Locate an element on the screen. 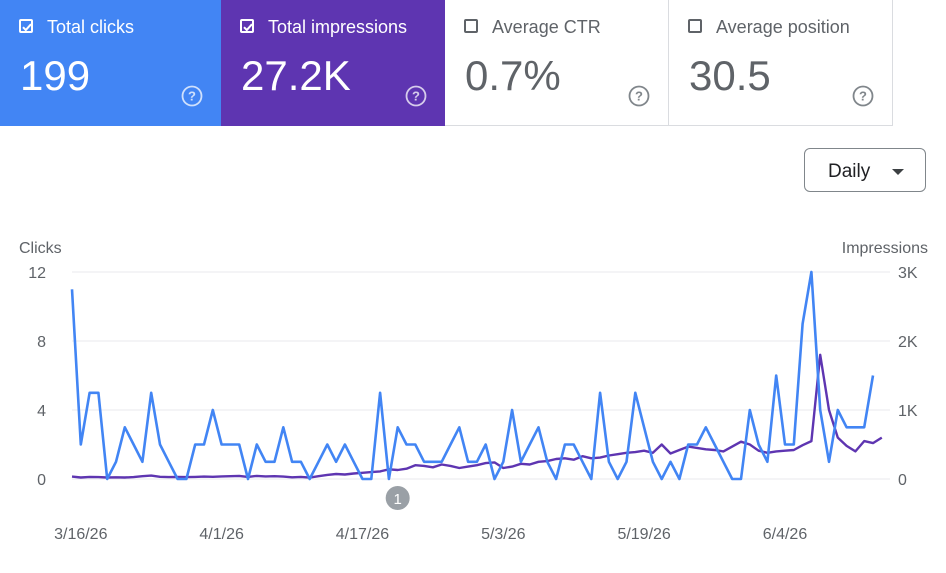  metric-card-average-ctr: Average CTR 0.7% ? is located at coordinates (557, 63).